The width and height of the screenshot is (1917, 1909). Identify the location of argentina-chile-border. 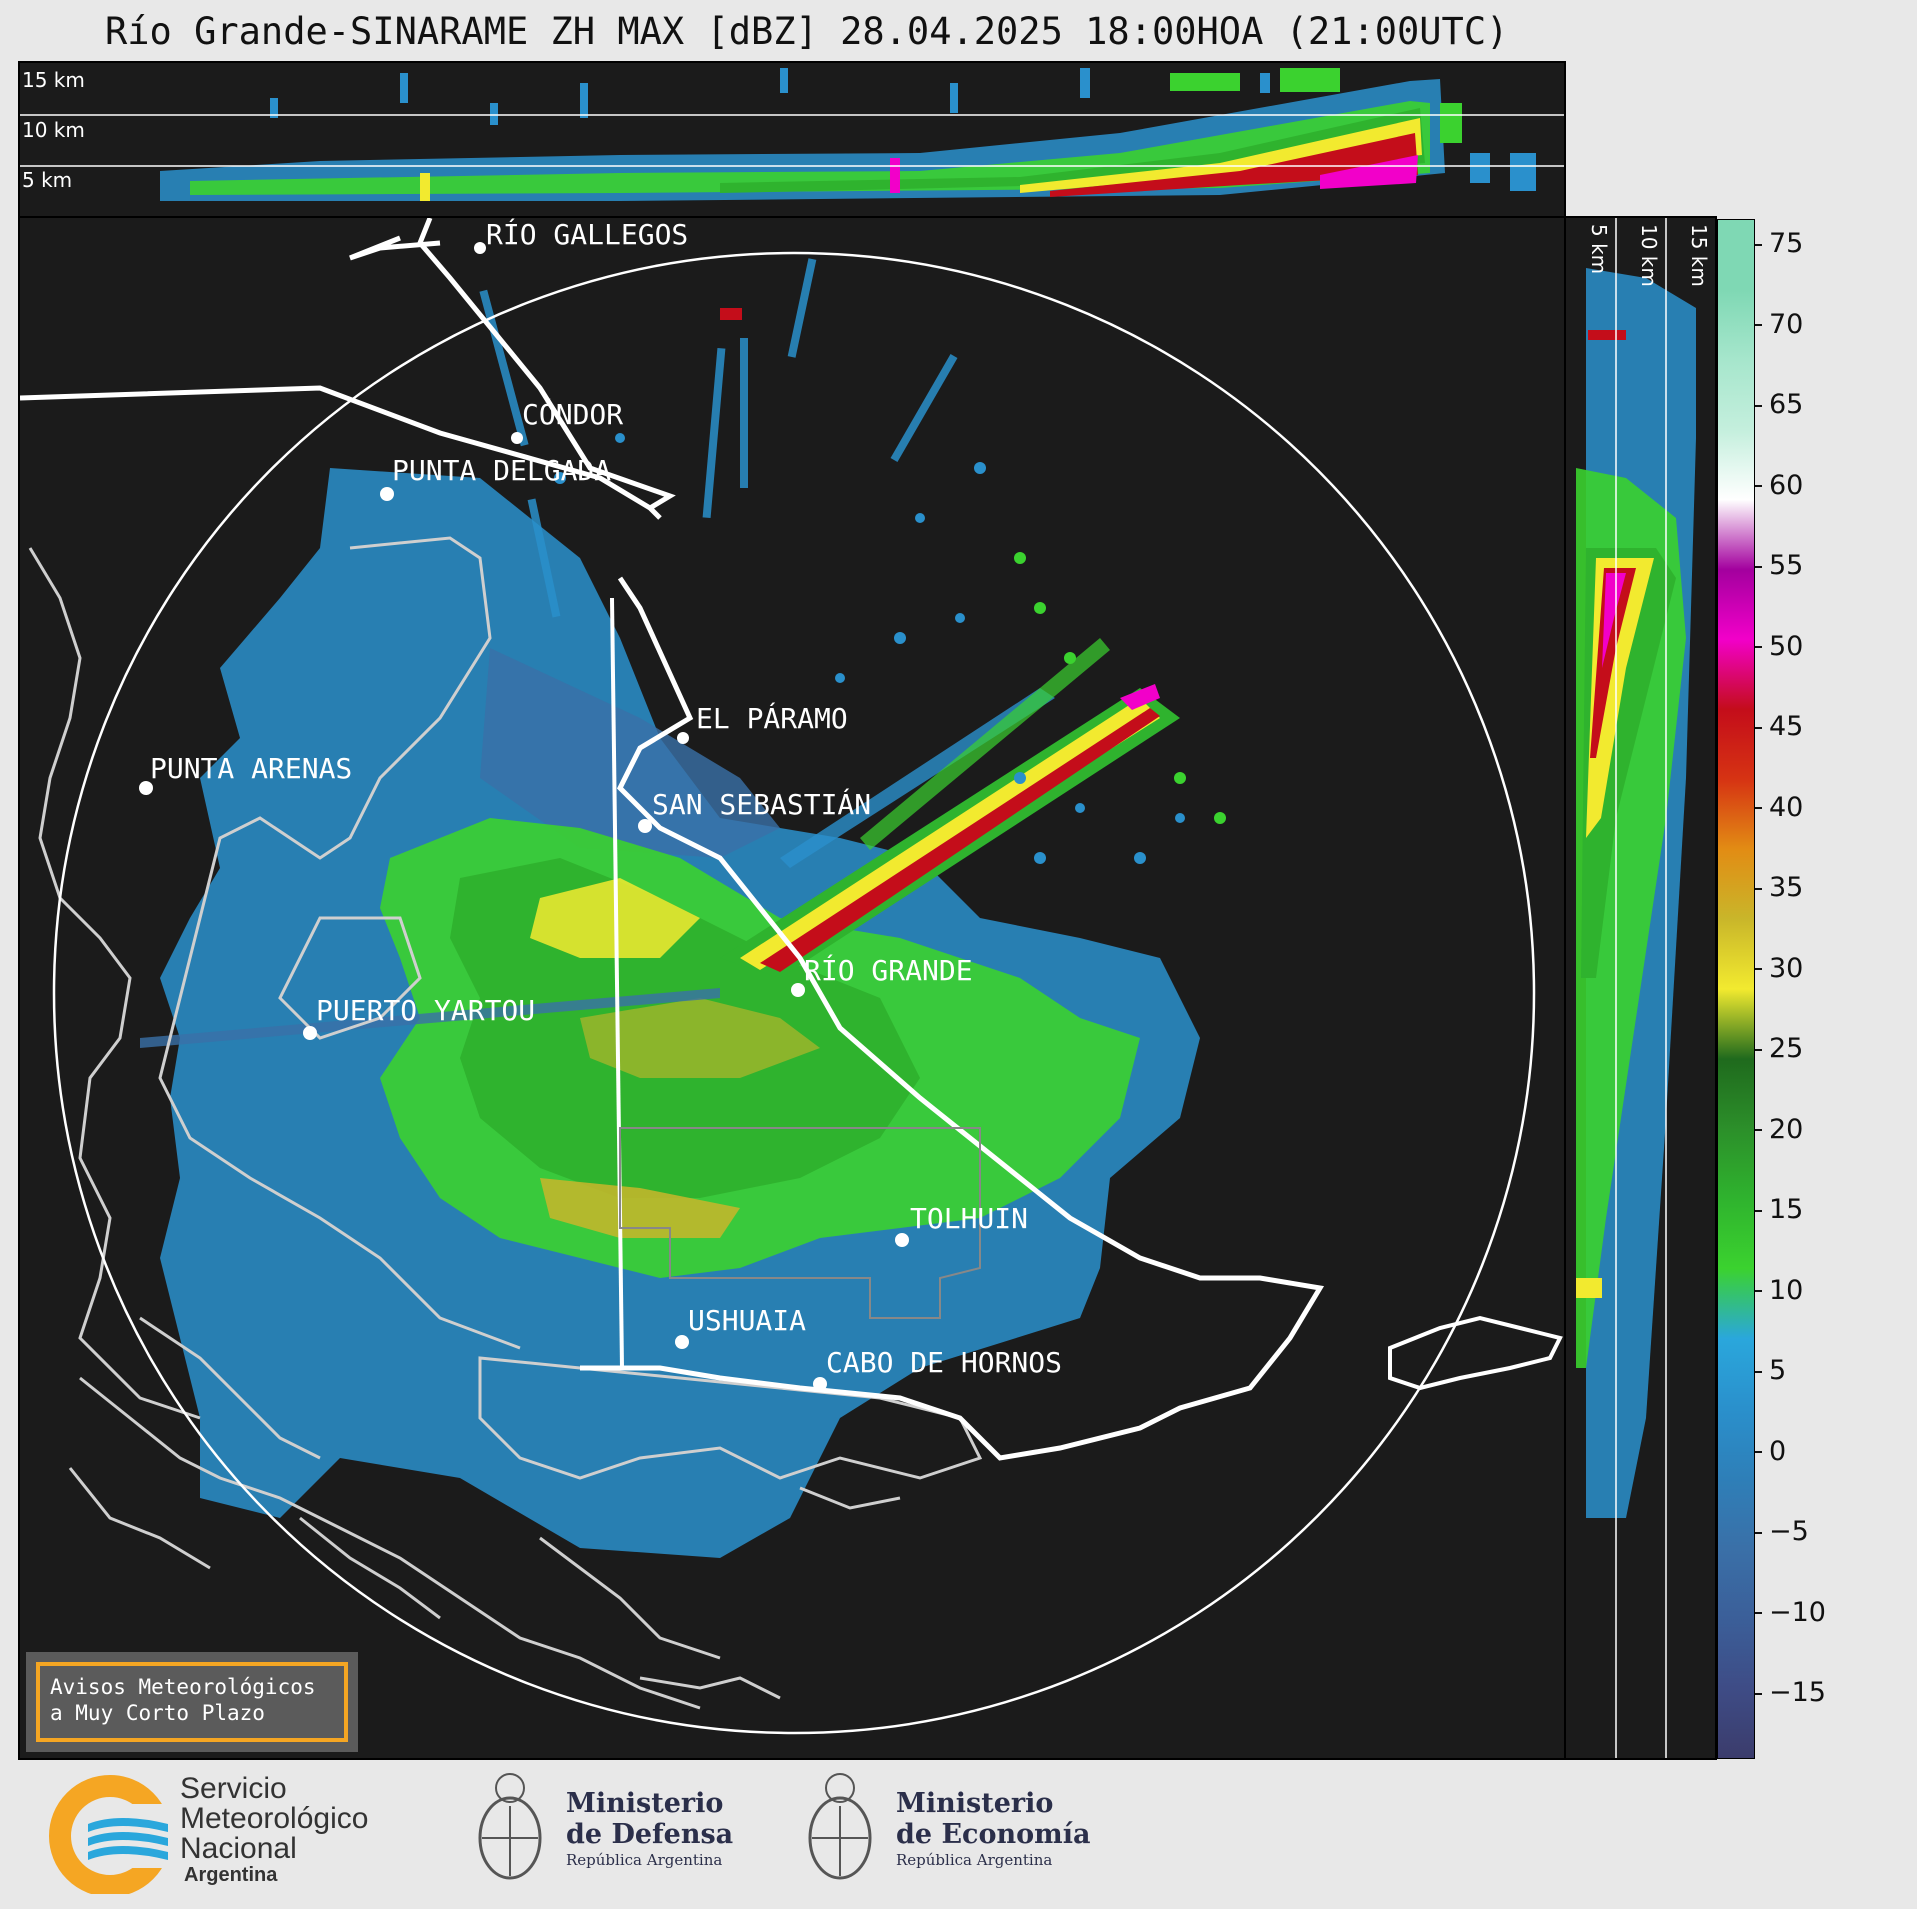
(617, 983).